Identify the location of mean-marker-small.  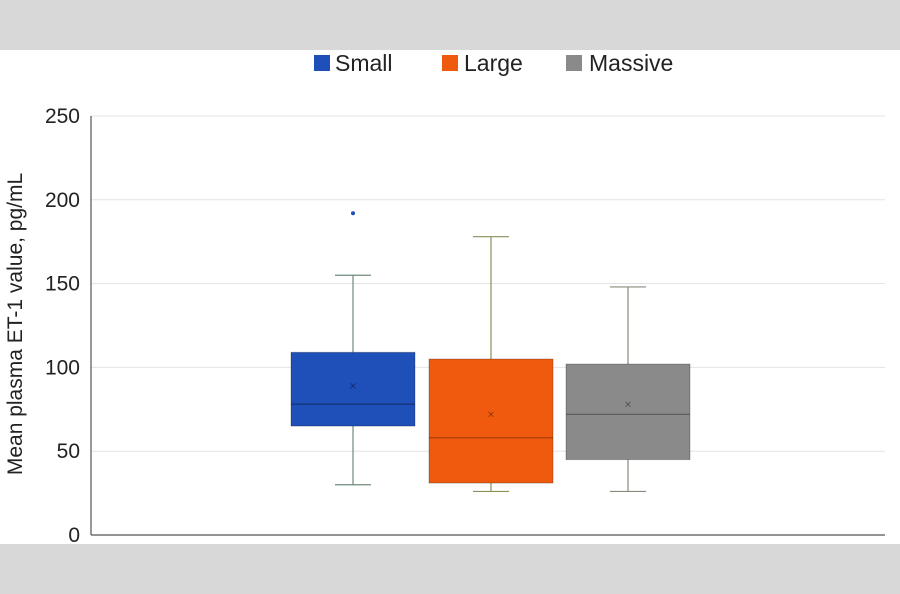
(353, 385).